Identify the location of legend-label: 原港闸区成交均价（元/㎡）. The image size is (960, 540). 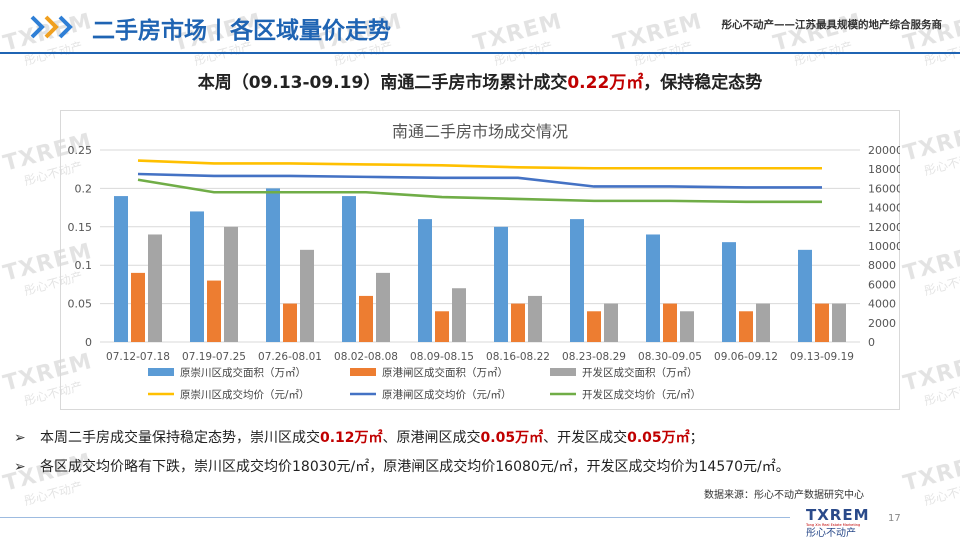
(447, 394).